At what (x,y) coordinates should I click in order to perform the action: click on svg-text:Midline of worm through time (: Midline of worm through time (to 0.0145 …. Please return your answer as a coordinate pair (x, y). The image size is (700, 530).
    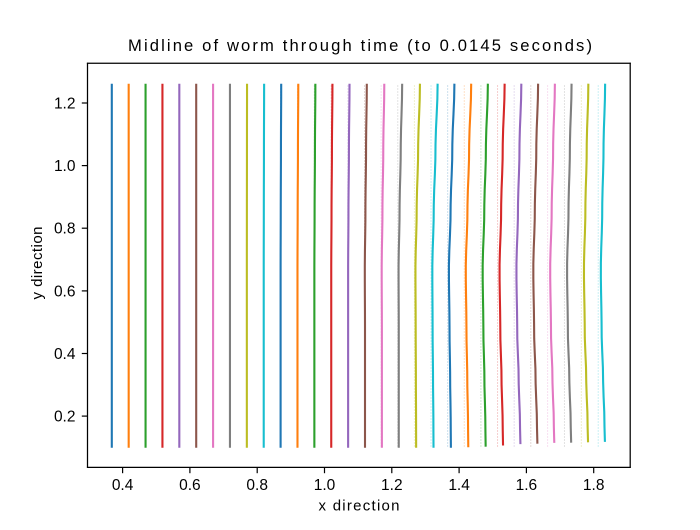
    Looking at the image, I should click on (360, 45).